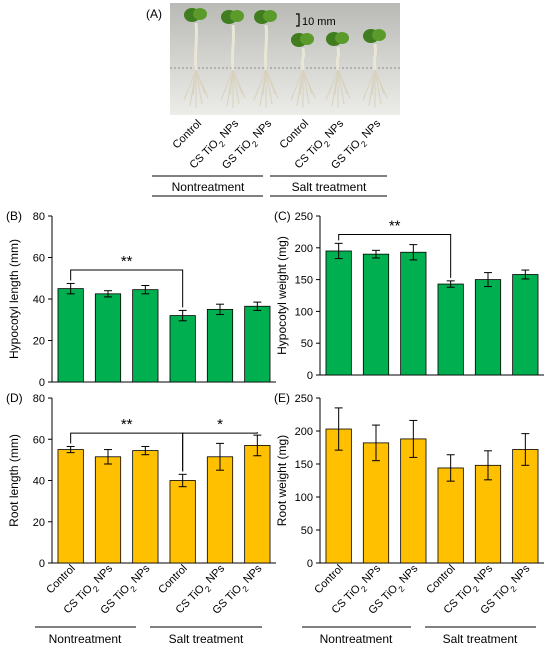 This screenshot has width=550, height=649. Describe the element at coordinates (304, 498) in the screenshot. I see `y-tick-label: 100` at that location.